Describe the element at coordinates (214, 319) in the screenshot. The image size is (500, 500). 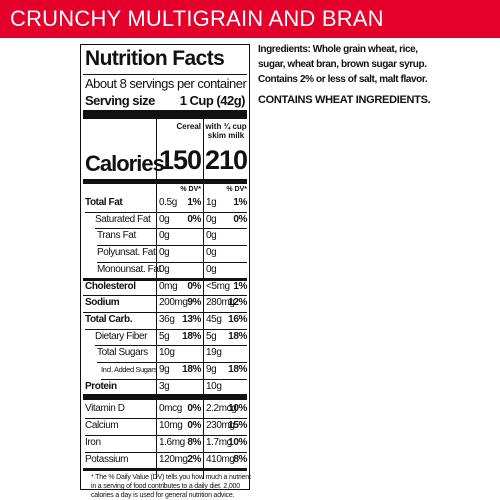
I see `amount: 45g` at that location.